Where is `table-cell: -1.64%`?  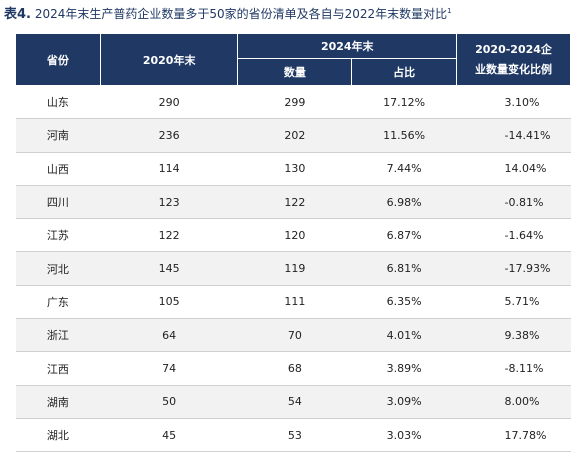 table-cell: -1.64% is located at coordinates (513, 235).